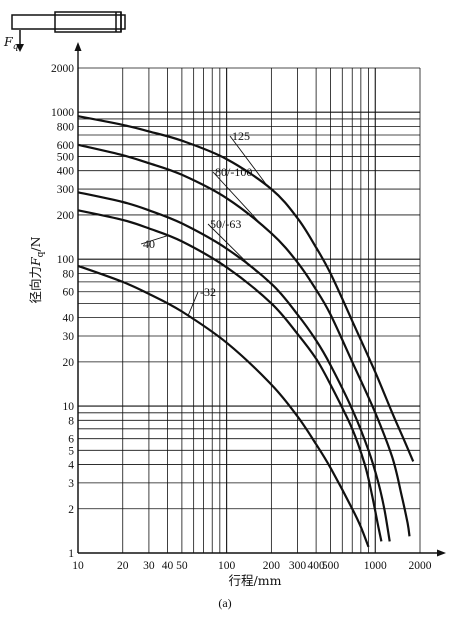  I want to click on y-tick-label: 200, so click(66, 216).